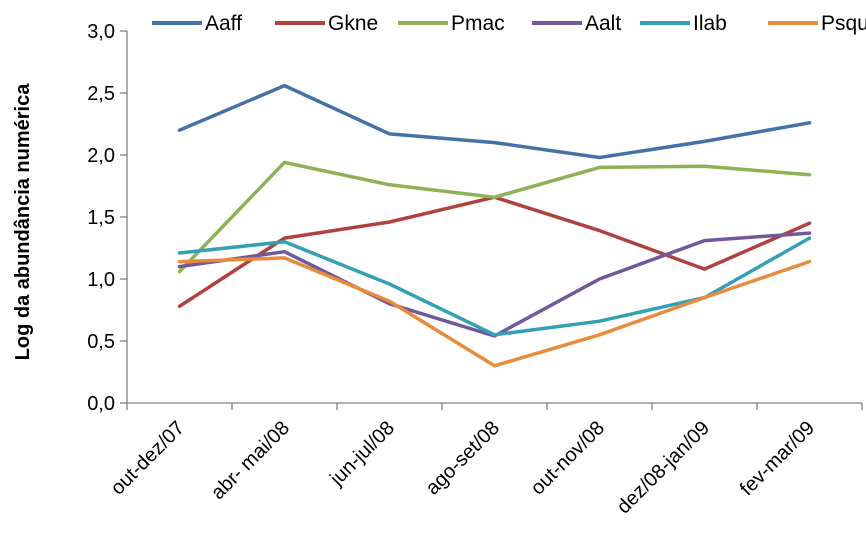  Describe the element at coordinates (23, 222) in the screenshot. I see `y-axis-title: Log da abundância numérica` at that location.